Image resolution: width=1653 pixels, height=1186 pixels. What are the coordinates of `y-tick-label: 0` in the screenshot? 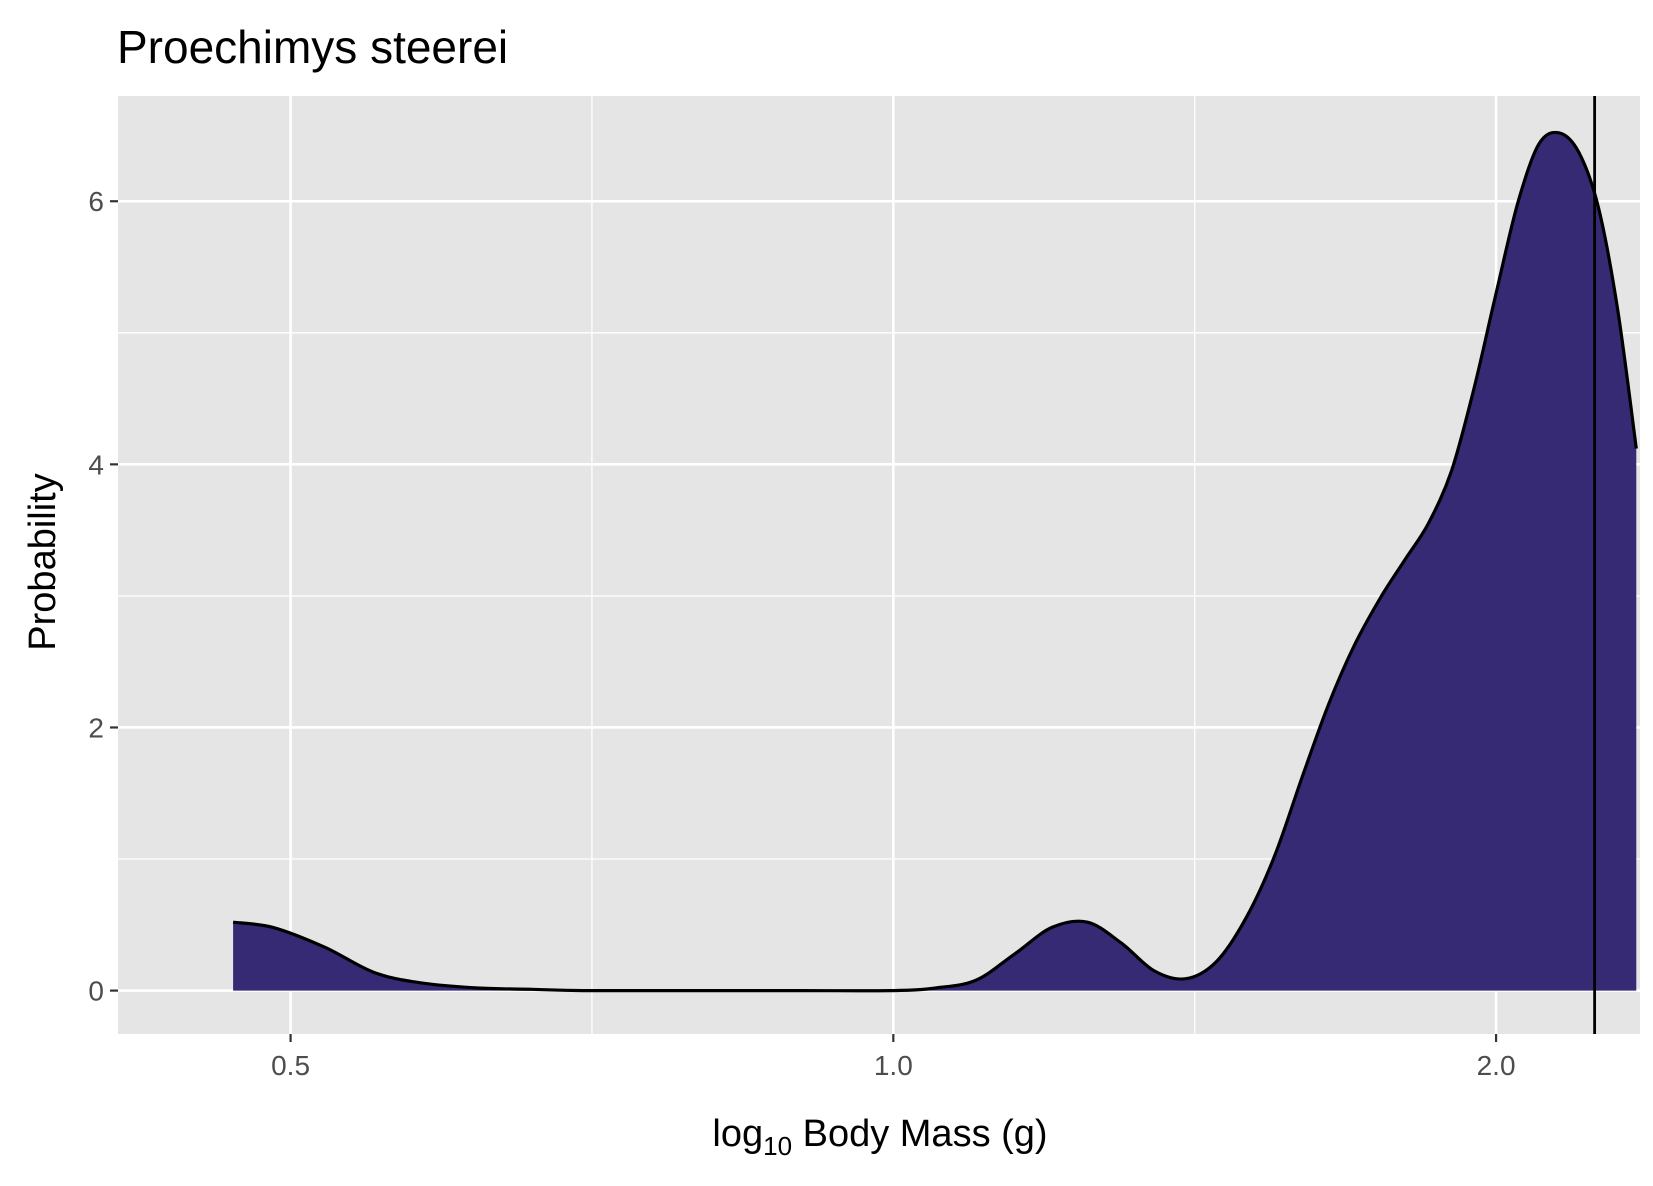 It's located at (96, 991).